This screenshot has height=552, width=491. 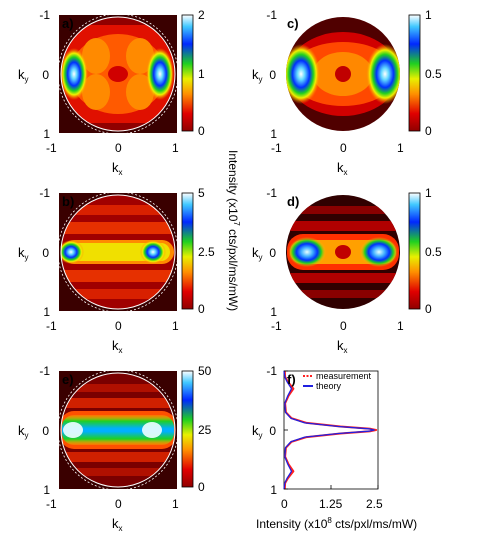 What do you see at coordinates (272, 253) in the screenshot?
I see `panel-d-ytick-mid: 0` at bounding box center [272, 253].